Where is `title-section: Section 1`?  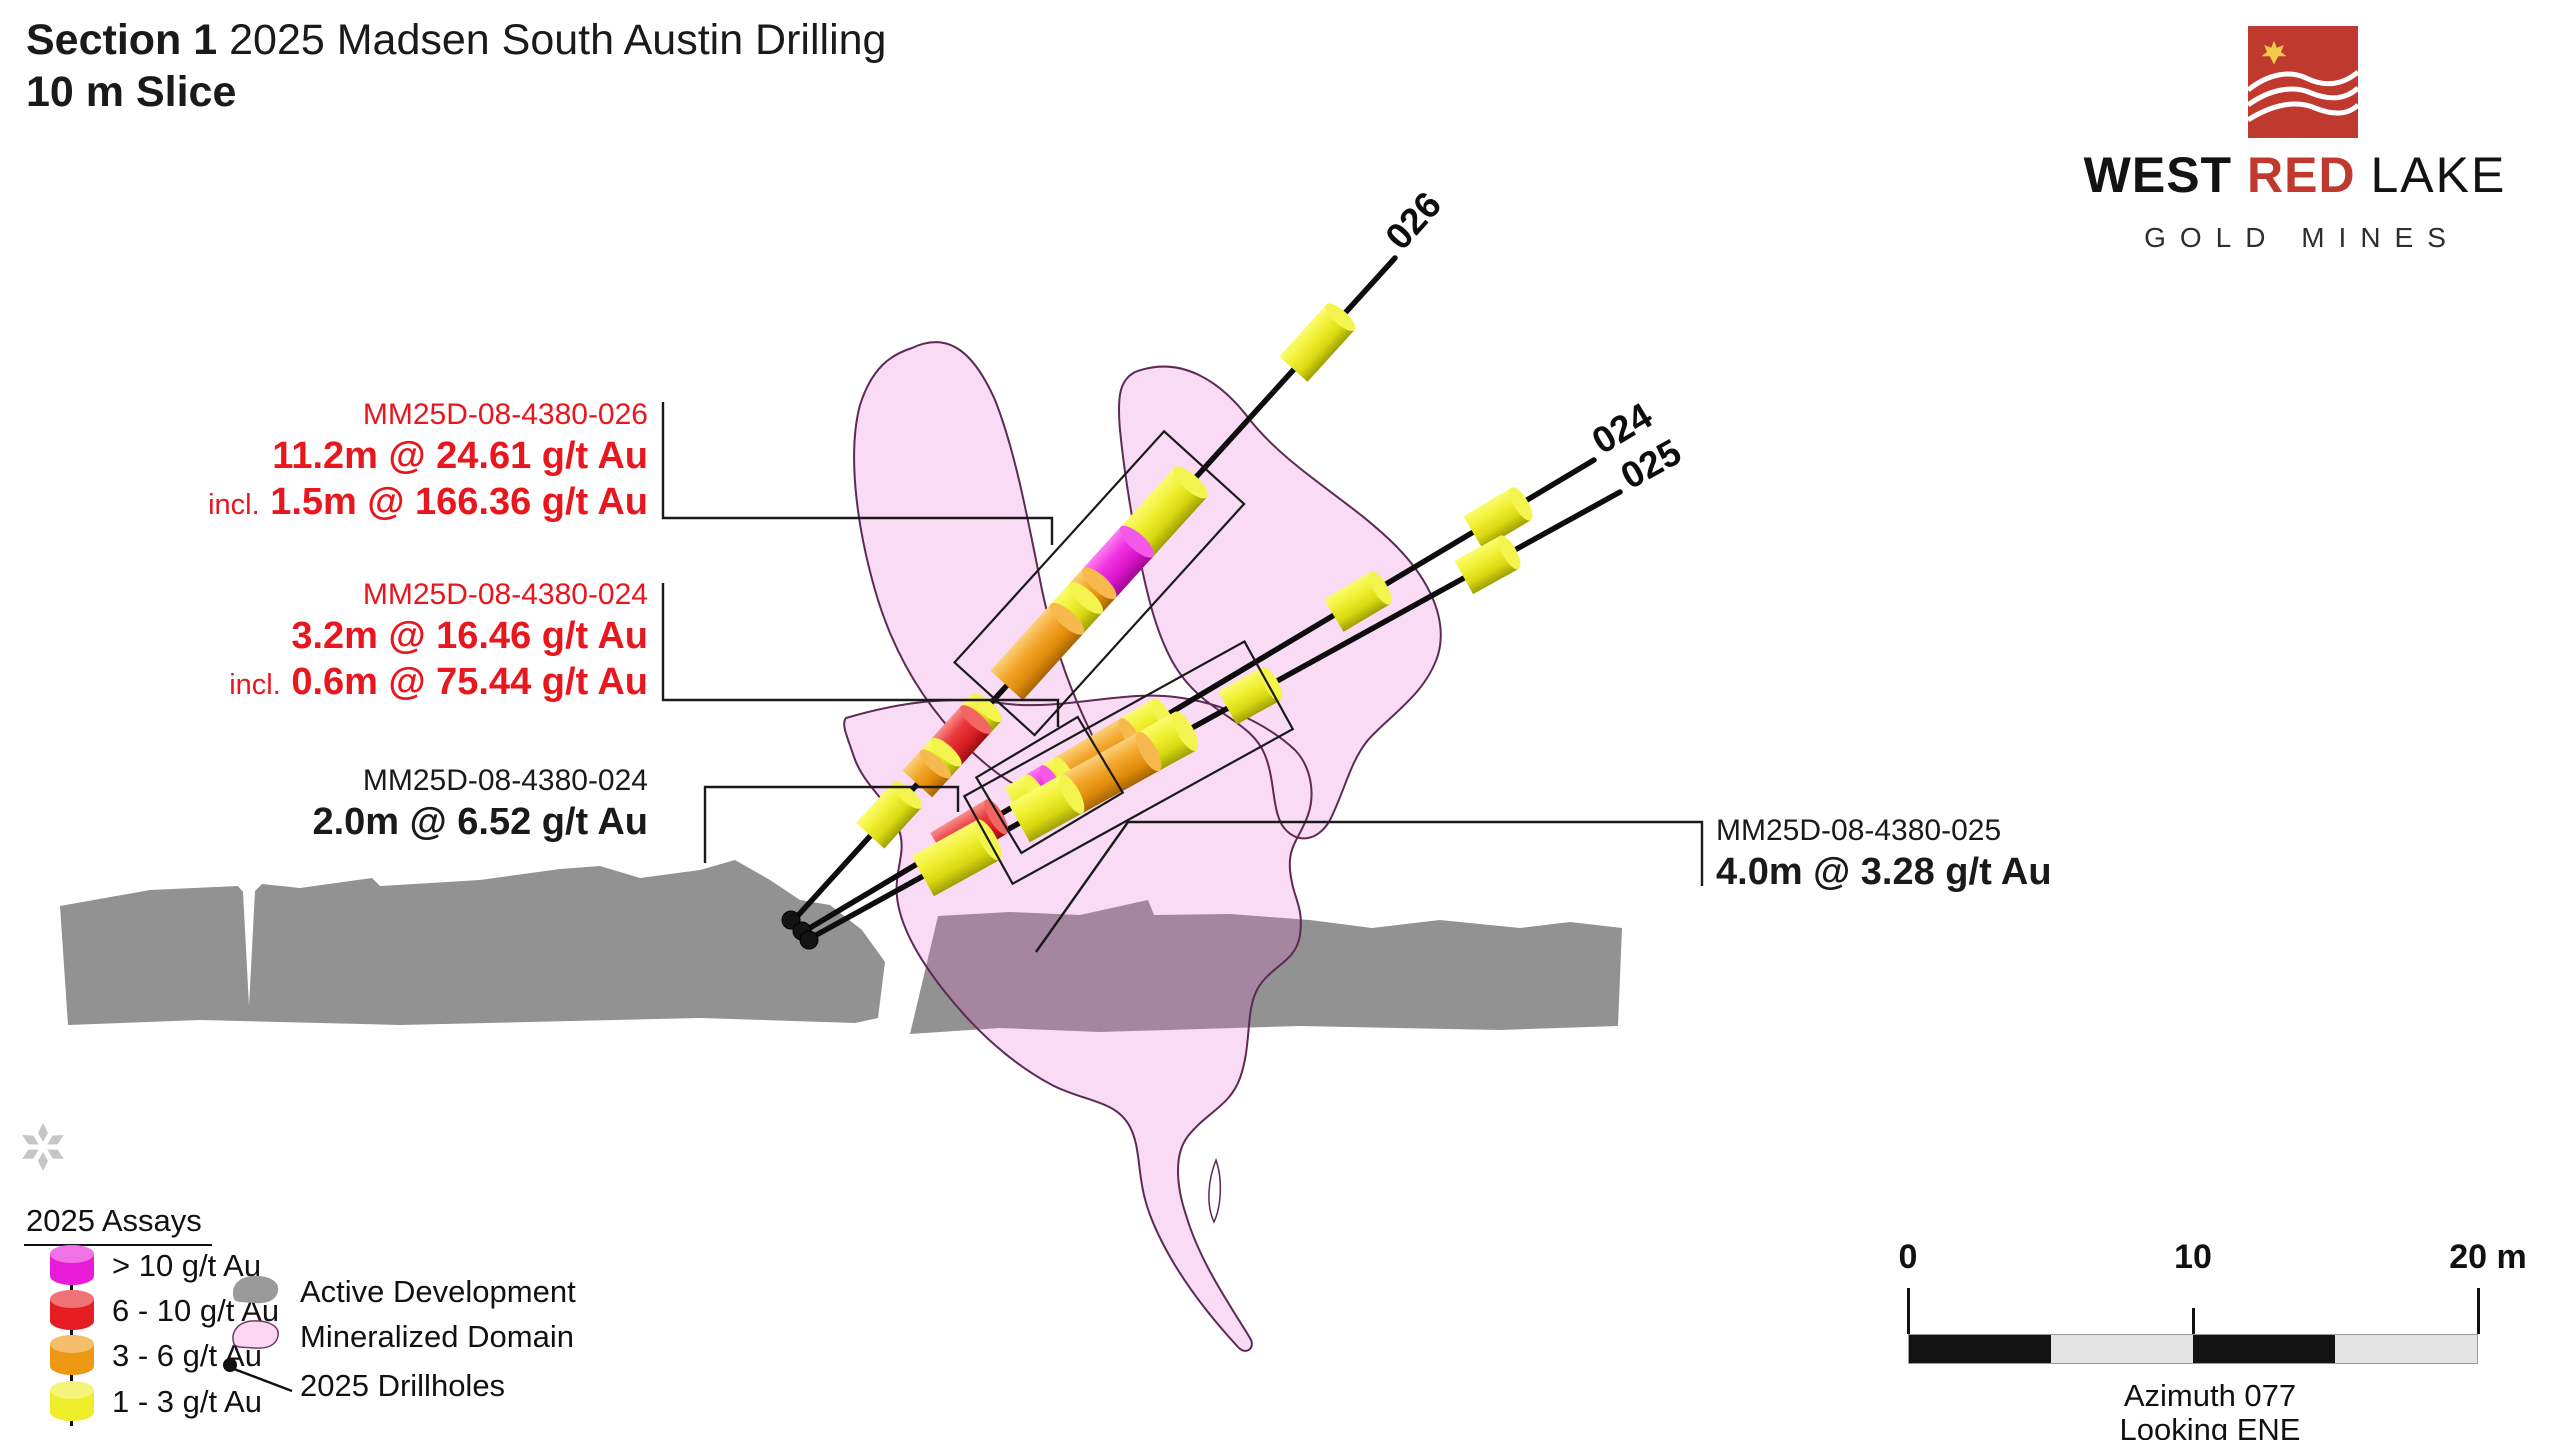
title-section: Section 1 is located at coordinates (122, 40).